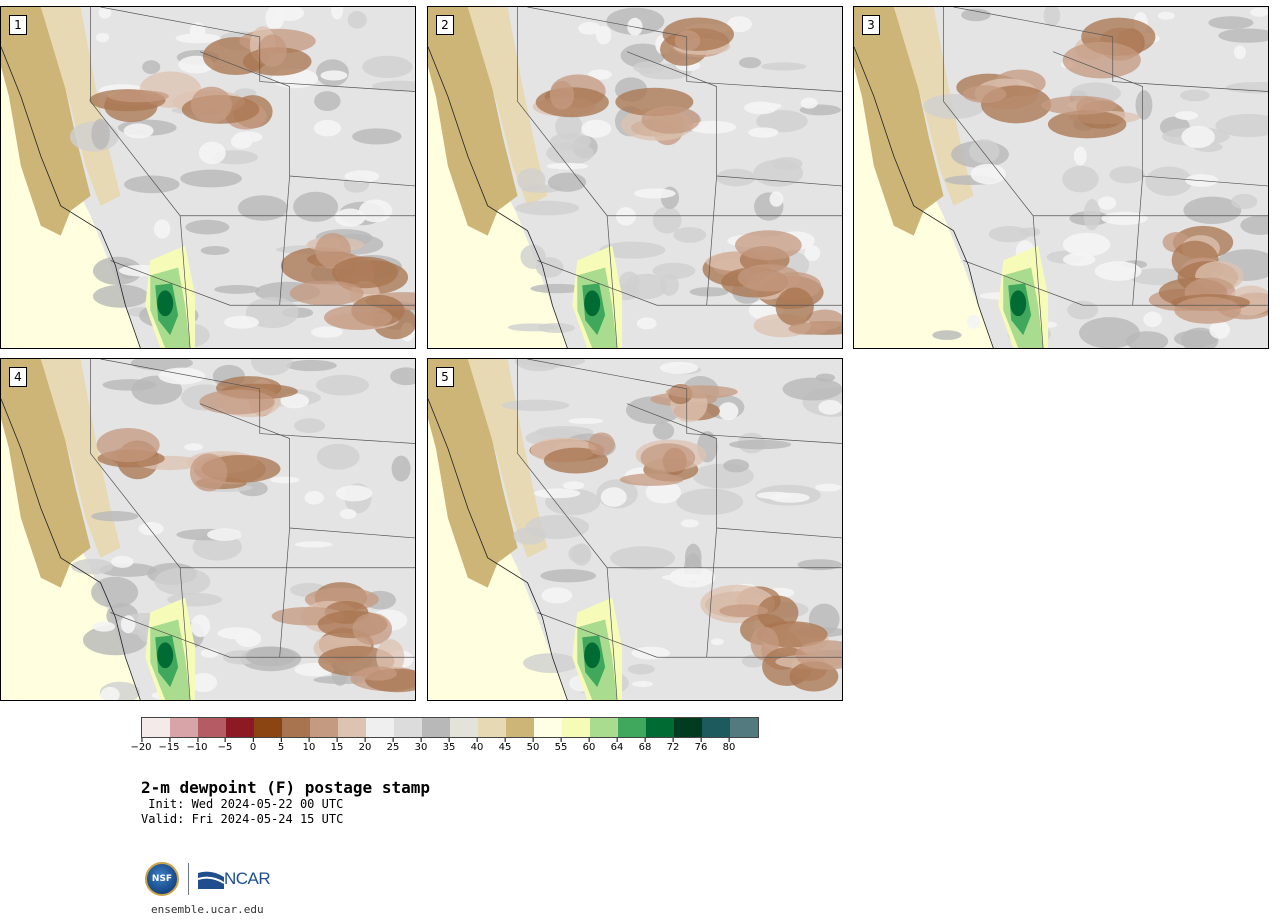 The height and width of the screenshot is (920, 1280). I want to click on init-time: Init: Wed 2024-05-22 00 UTC, so click(242, 804).